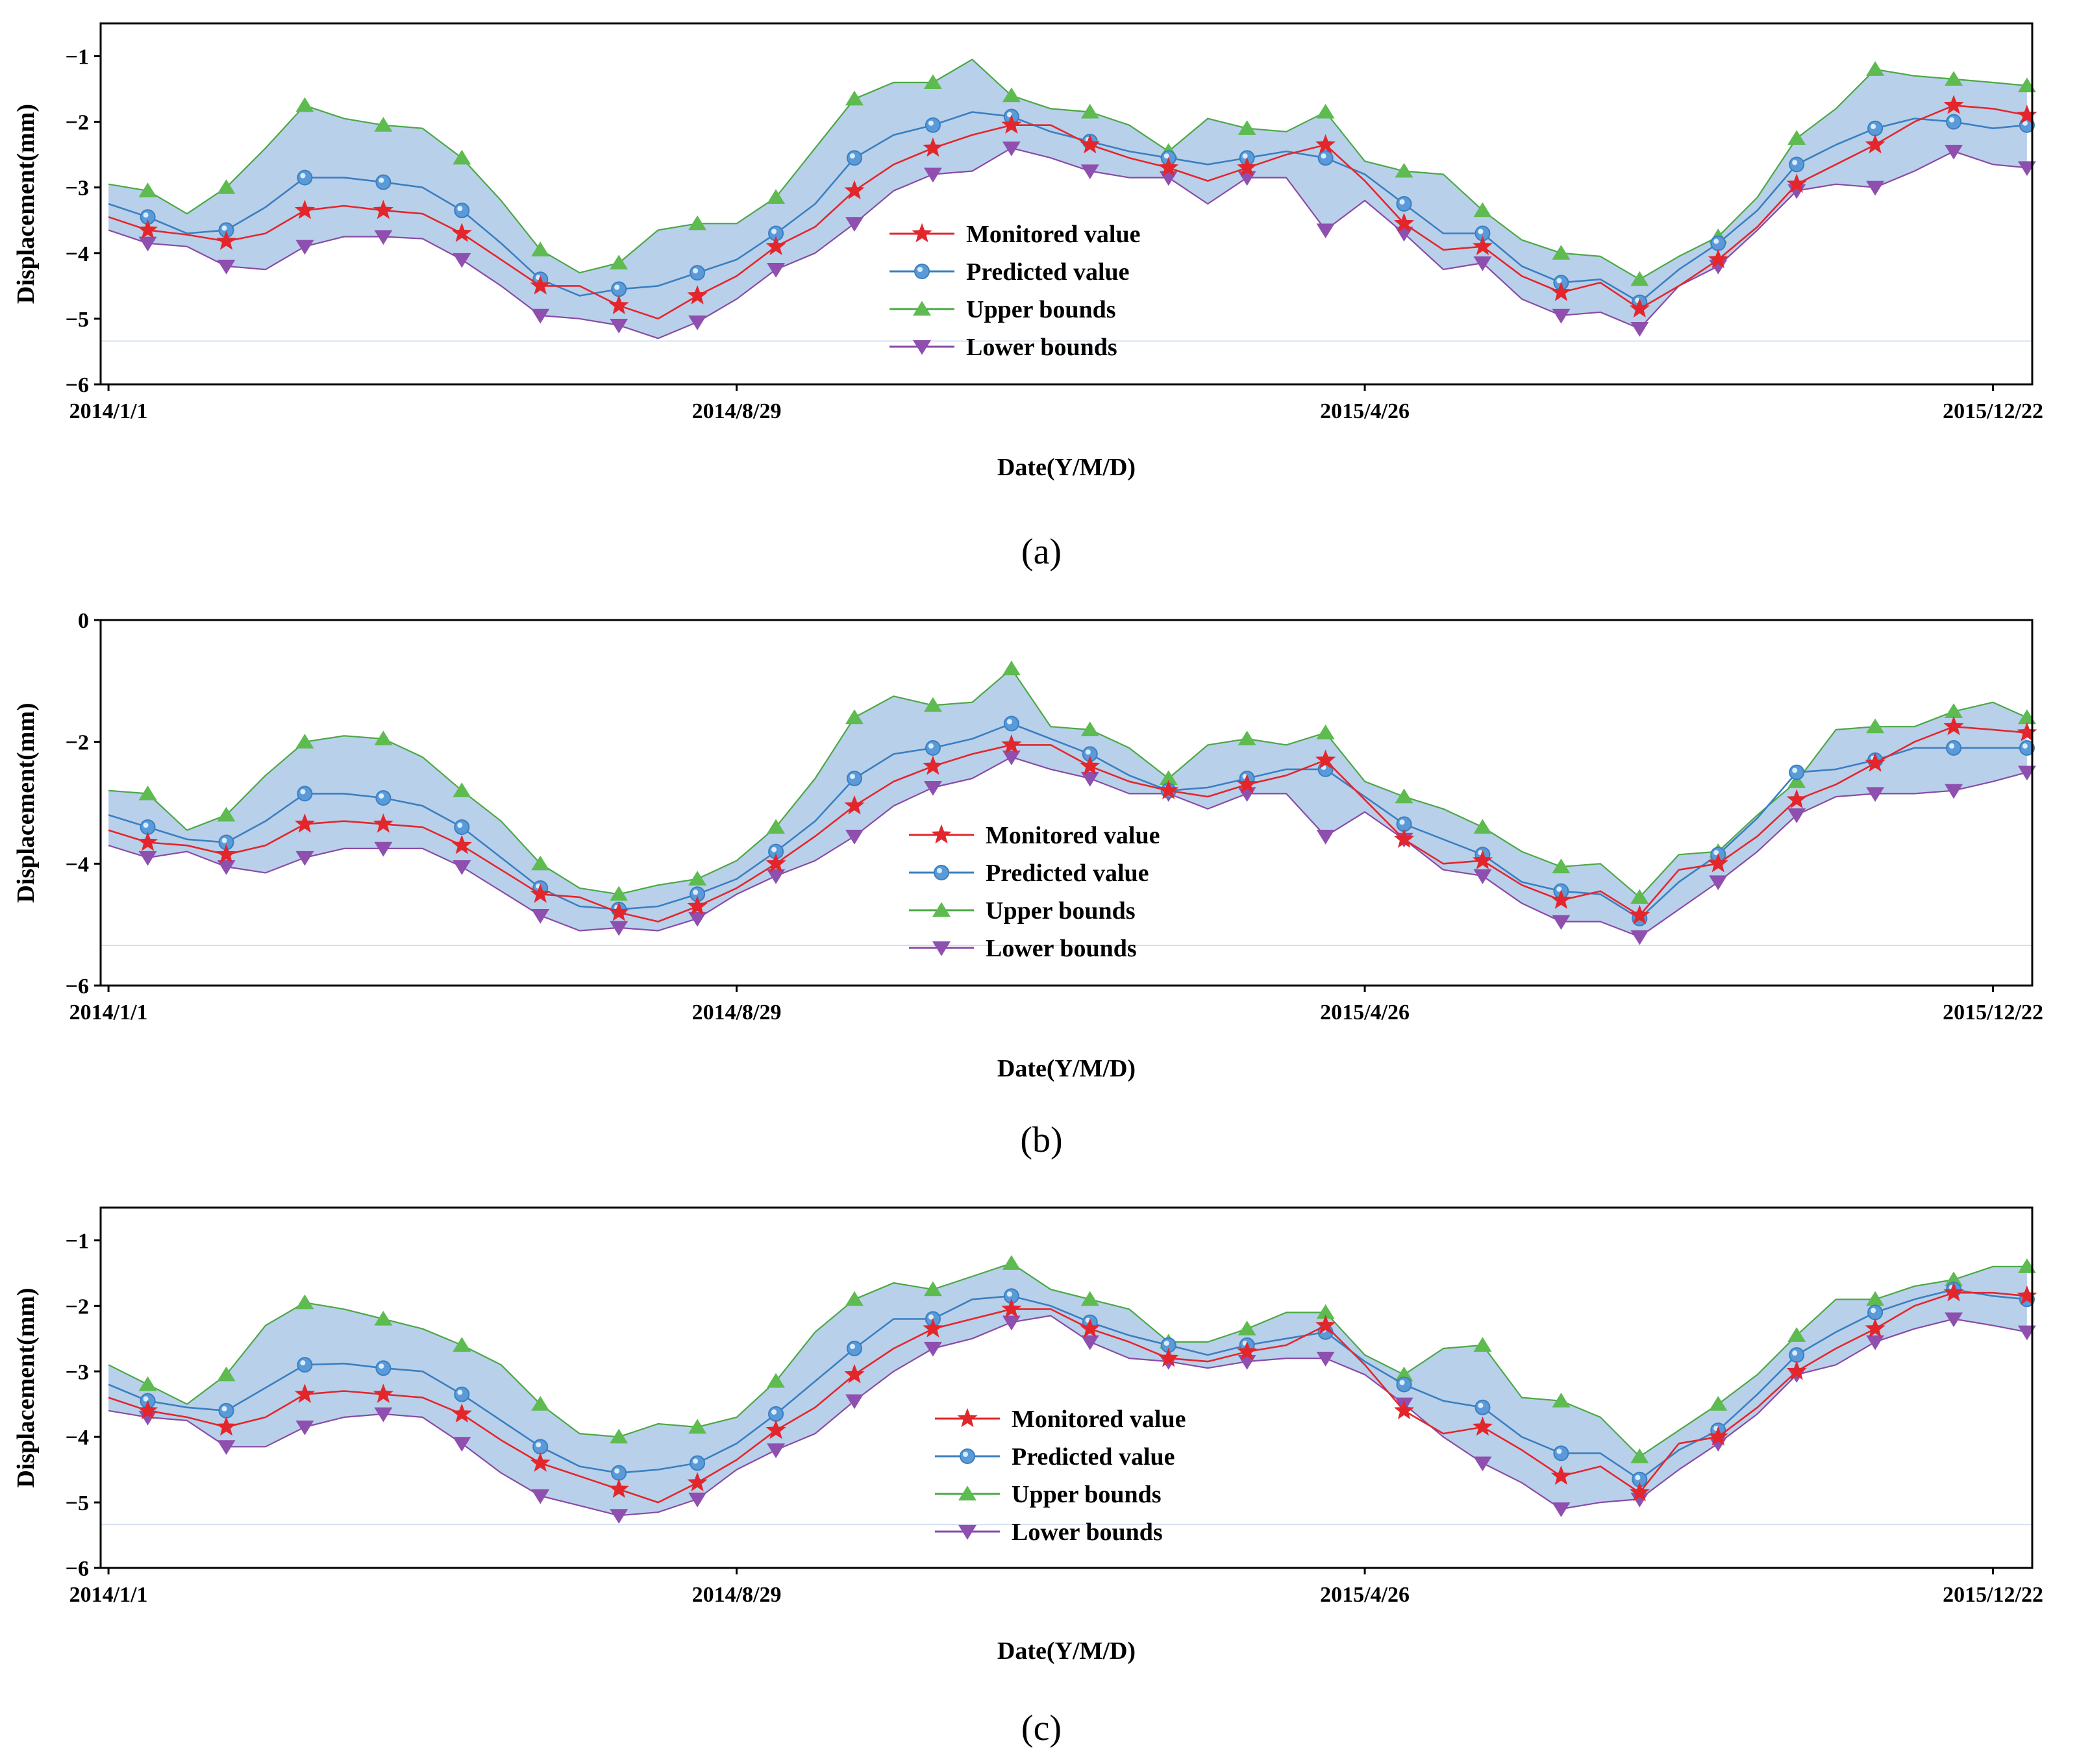  Describe the element at coordinates (77, 320) in the screenshot. I see `y-tick-label: −5` at that location.